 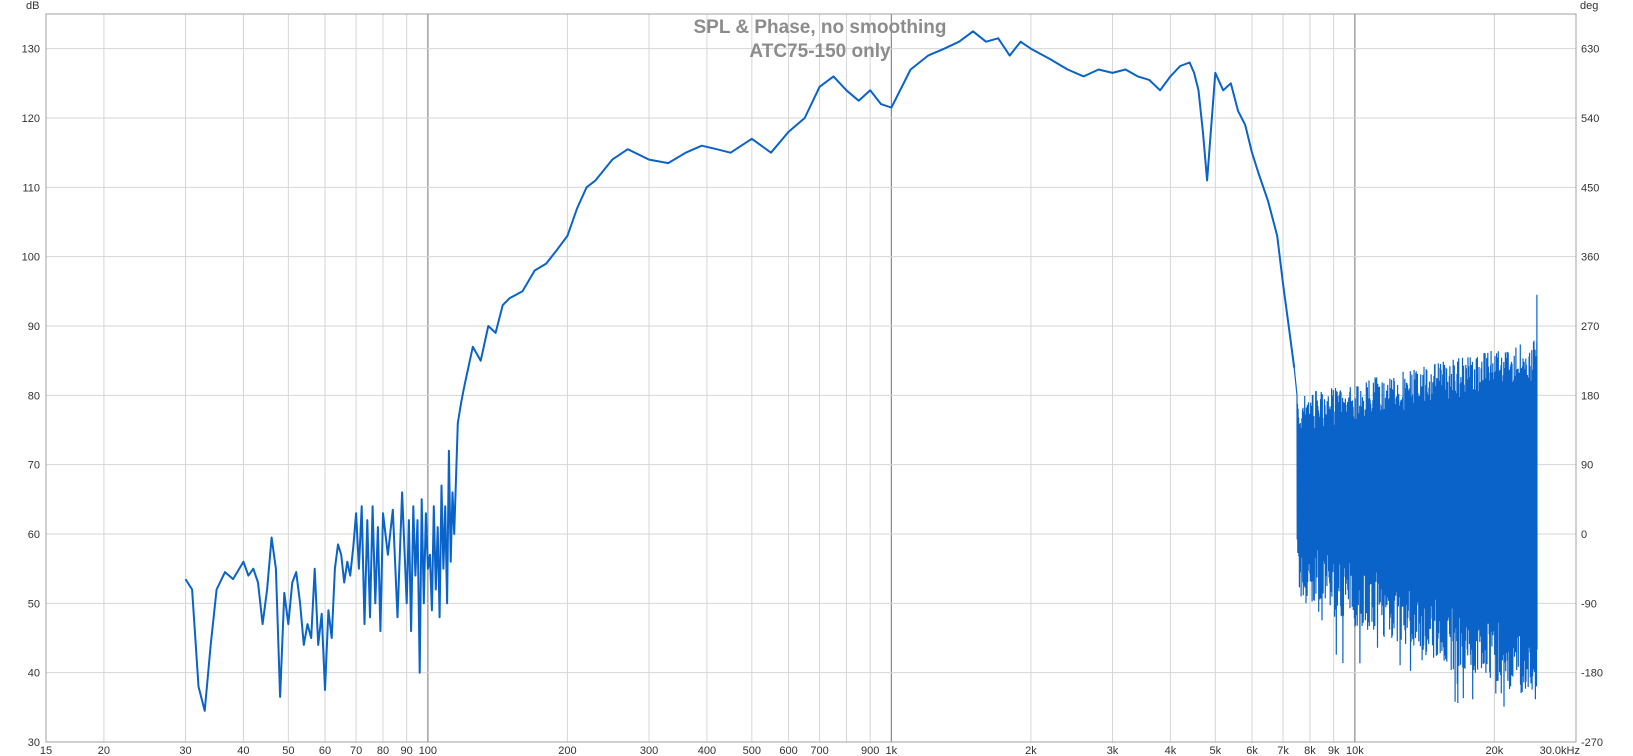 What do you see at coordinates (32, 6) in the screenshot?
I see `left-axis-unit: dB` at bounding box center [32, 6].